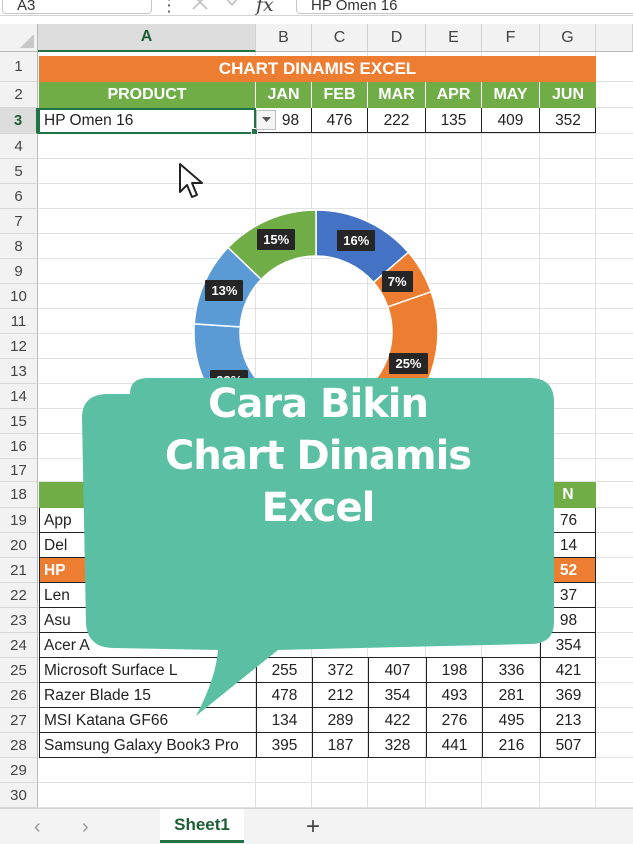 The width and height of the screenshot is (633, 844). Describe the element at coordinates (37, 827) in the screenshot. I see `prev-sheet-button: ‹` at that location.